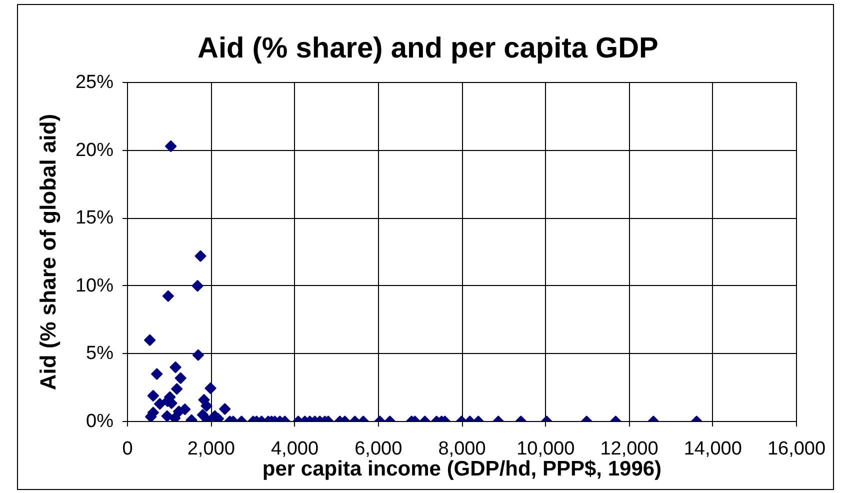 This screenshot has height=493, width=842. What do you see at coordinates (462, 469) in the screenshot?
I see `x-axis-title: per capita income (GDP/hd, PPP$, 1996)` at bounding box center [462, 469].